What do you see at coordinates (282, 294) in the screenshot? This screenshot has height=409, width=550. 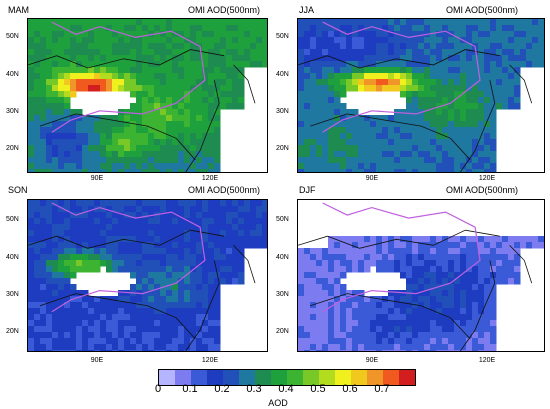 I see `lat-label: 30N` at bounding box center [282, 294].